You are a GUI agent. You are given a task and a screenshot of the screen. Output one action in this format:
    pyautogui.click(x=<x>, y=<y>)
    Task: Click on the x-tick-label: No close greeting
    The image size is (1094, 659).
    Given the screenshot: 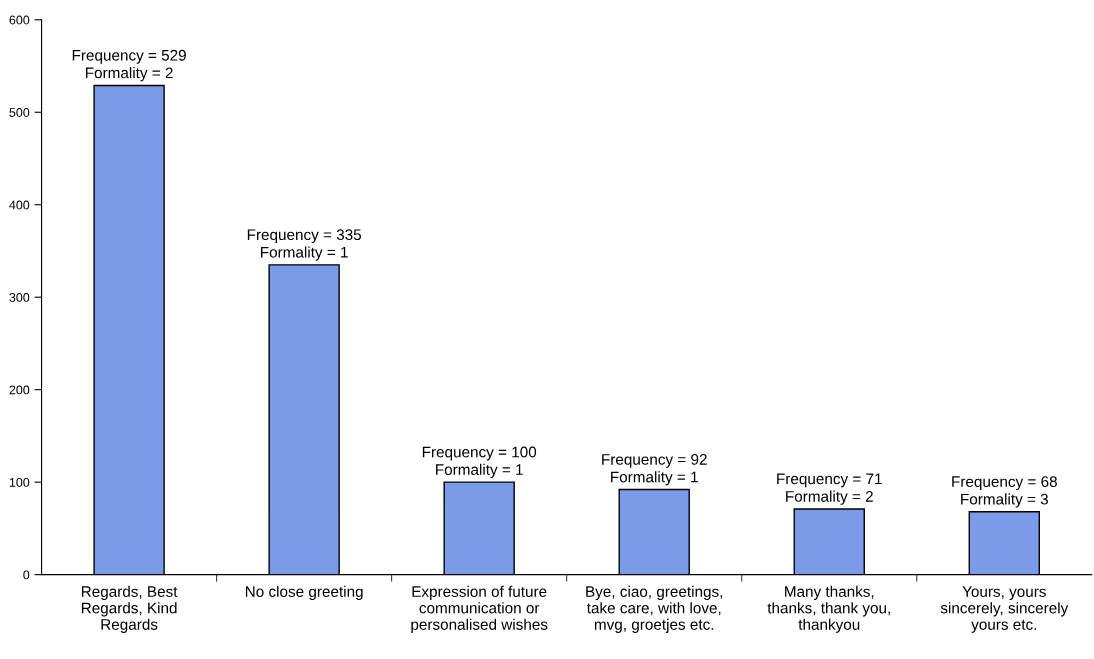 What is the action you would take?
    pyautogui.click(x=304, y=592)
    